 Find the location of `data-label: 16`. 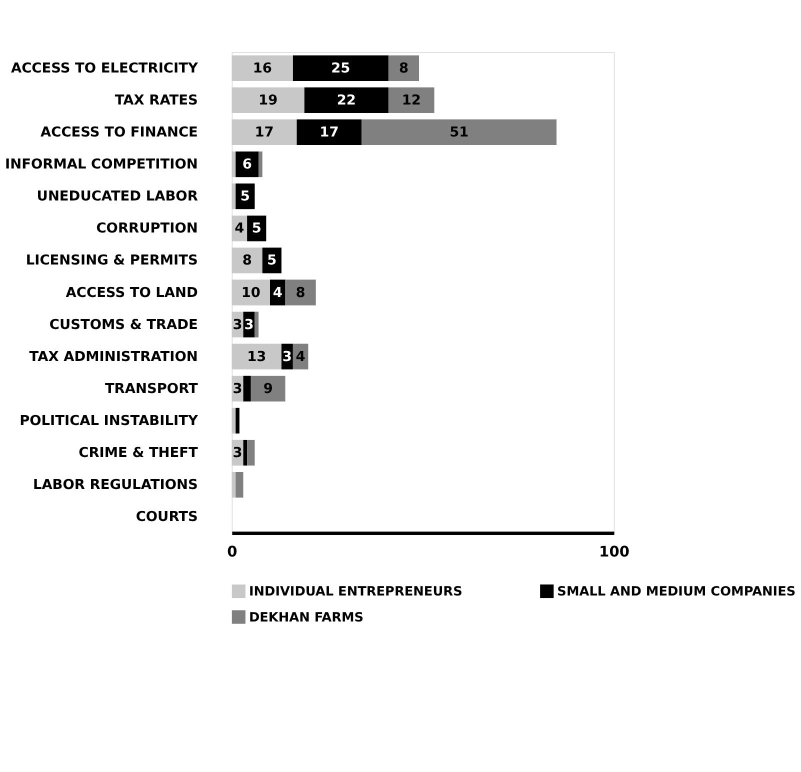

data-label: 16 is located at coordinates (262, 68).